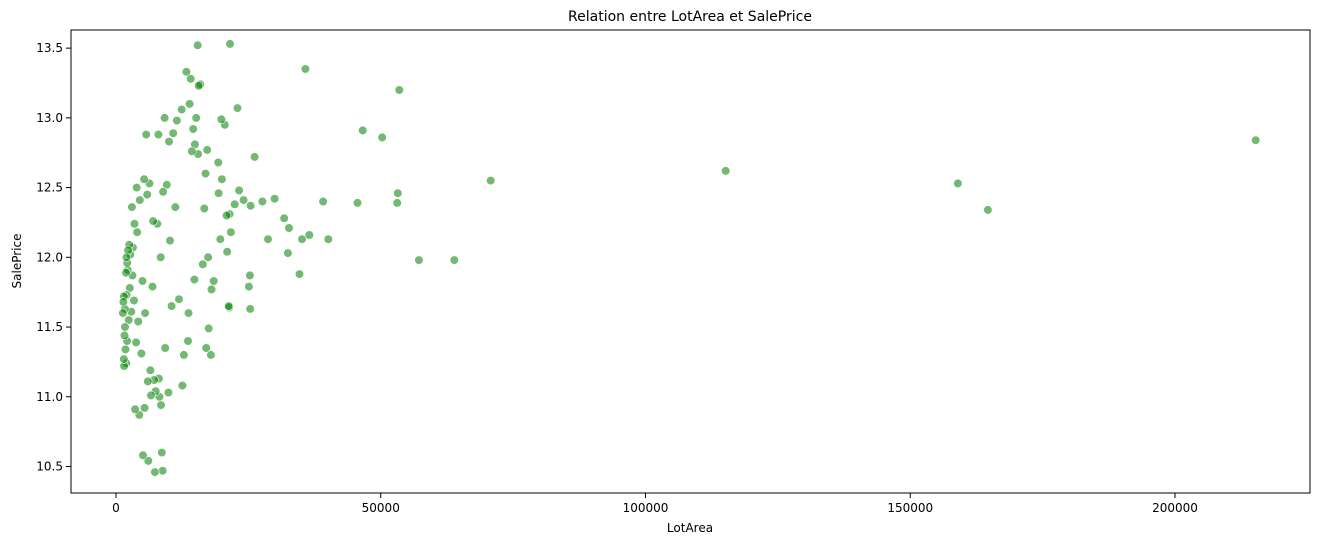 The height and width of the screenshot is (545, 1320). What do you see at coordinates (49, 327) in the screenshot?
I see `y-tick-label-2: 11.5` at bounding box center [49, 327].